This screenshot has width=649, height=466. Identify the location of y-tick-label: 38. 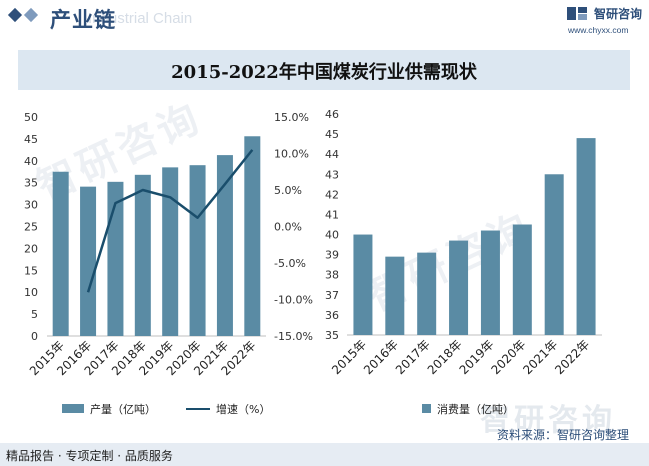
(332, 275).